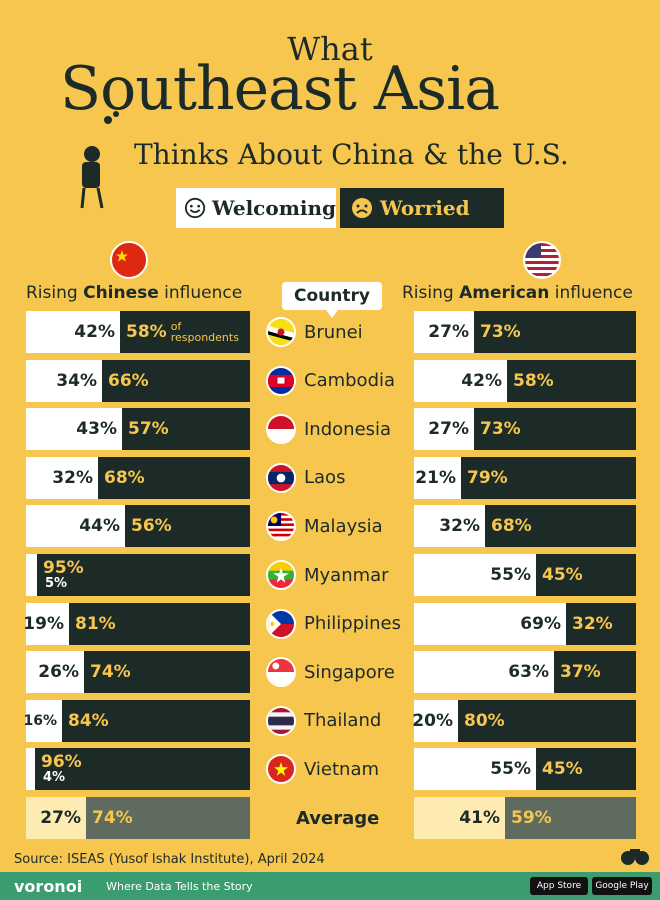 Image resolution: width=660 pixels, height=900 pixels. What do you see at coordinates (484, 672) in the screenshot?
I see `welcoming-segment: 63%` at bounding box center [484, 672].